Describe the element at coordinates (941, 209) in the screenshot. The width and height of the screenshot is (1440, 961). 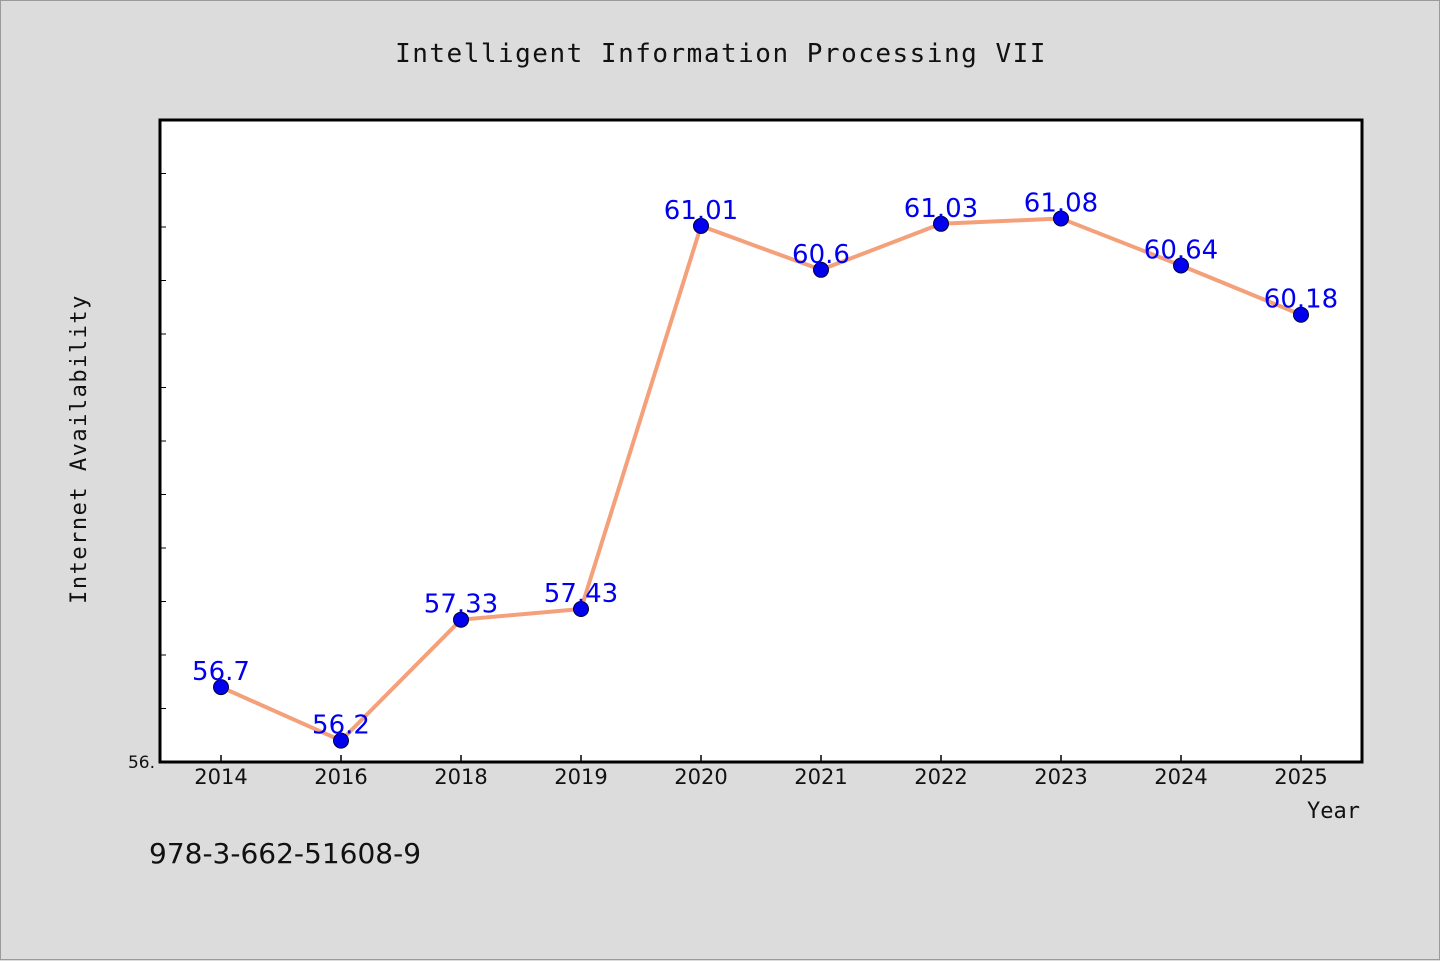
I see `data-label: 61.03` at that location.